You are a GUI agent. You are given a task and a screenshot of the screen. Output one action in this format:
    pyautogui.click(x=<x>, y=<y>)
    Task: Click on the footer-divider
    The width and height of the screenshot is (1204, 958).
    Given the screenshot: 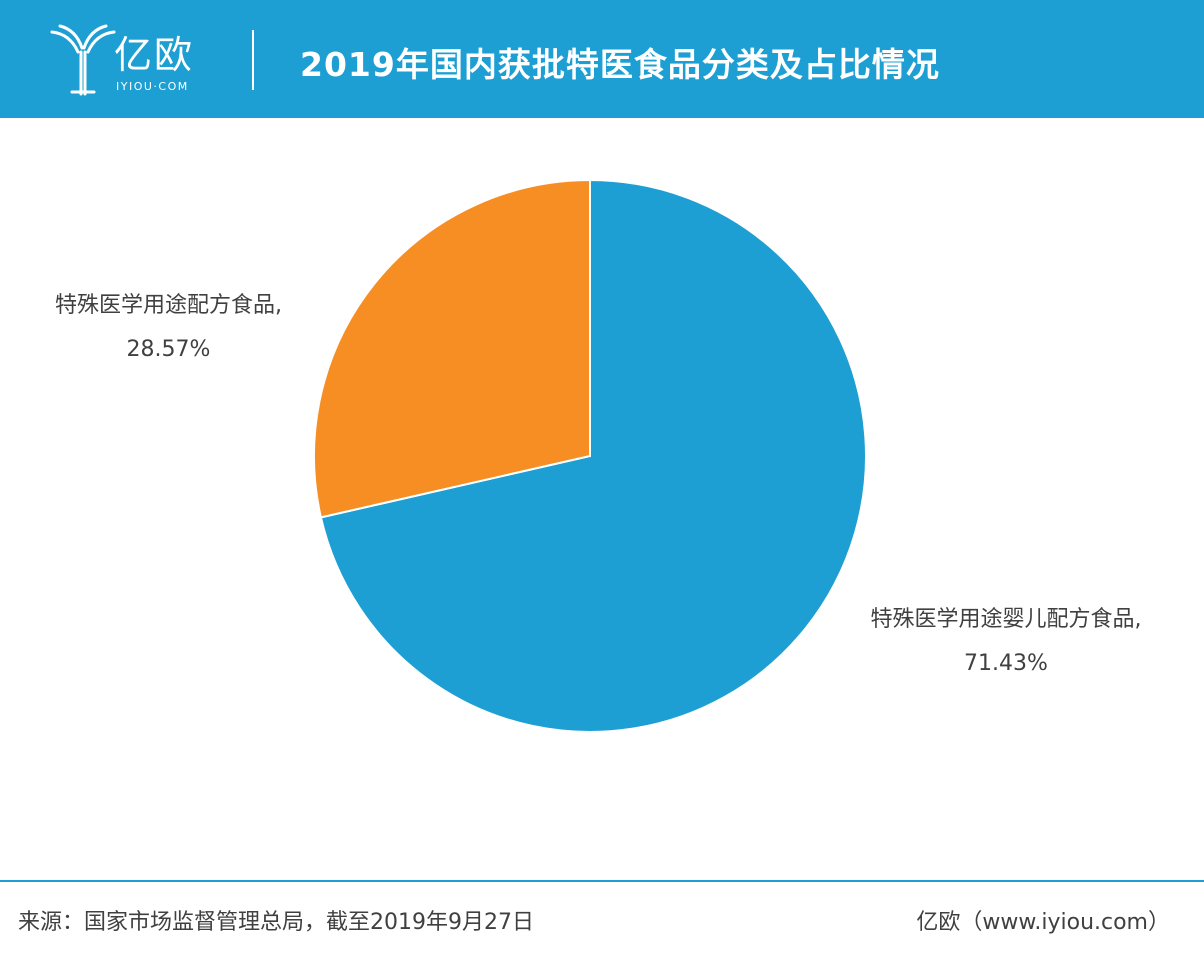 What is the action you would take?
    pyautogui.click(x=602, y=881)
    